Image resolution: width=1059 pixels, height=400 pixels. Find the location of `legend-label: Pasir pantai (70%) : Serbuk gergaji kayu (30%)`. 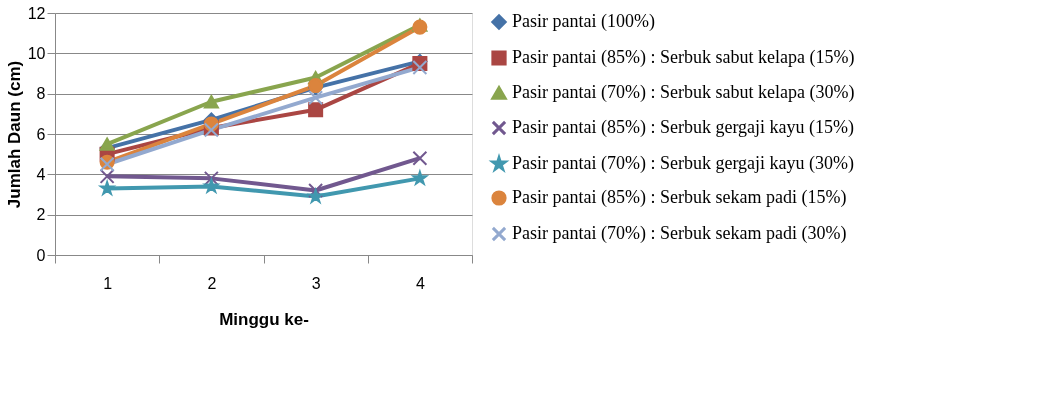

legend-label: Pasir pantai (70%) : Serbuk gergaji kayu (30%) is located at coordinates (683, 163).